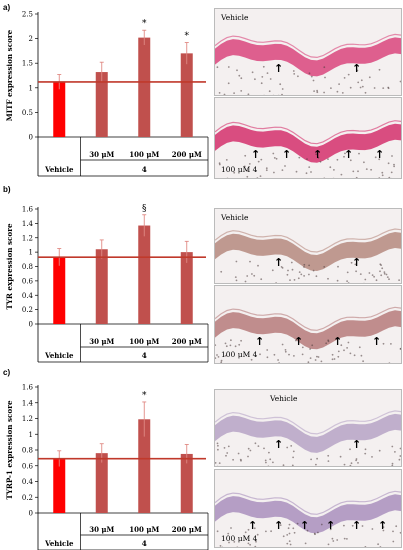 Image resolution: width=403 pixels, height=550 pixels. I want to click on stratum-corneum, so click(308, 240).